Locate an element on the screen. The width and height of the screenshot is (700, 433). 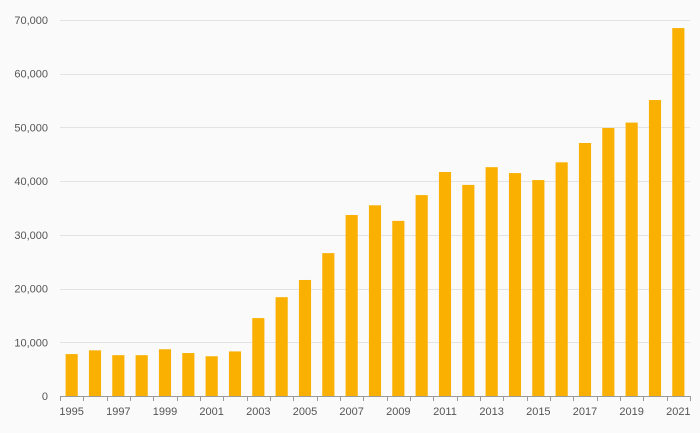
y-tick-label: 0 is located at coordinates (45, 397).